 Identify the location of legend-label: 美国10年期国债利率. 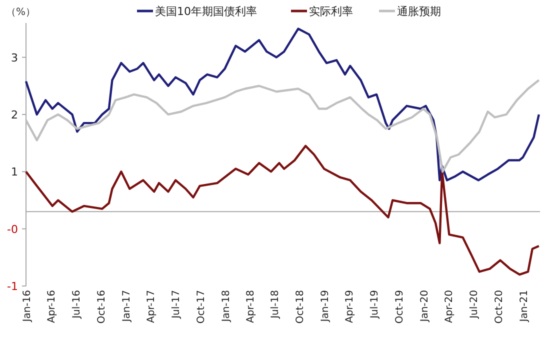
(206, 11).